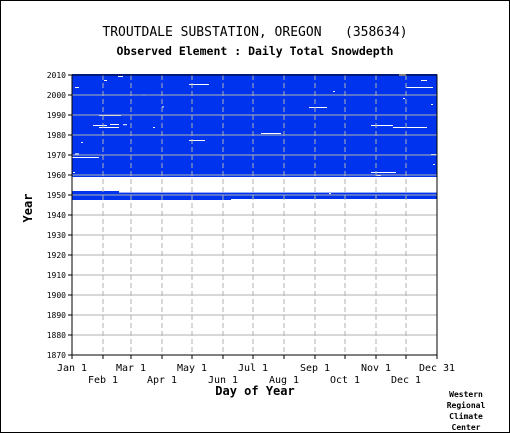  Describe the element at coordinates (56, 295) in the screenshot. I see `y-tick-label: 1900` at that location.